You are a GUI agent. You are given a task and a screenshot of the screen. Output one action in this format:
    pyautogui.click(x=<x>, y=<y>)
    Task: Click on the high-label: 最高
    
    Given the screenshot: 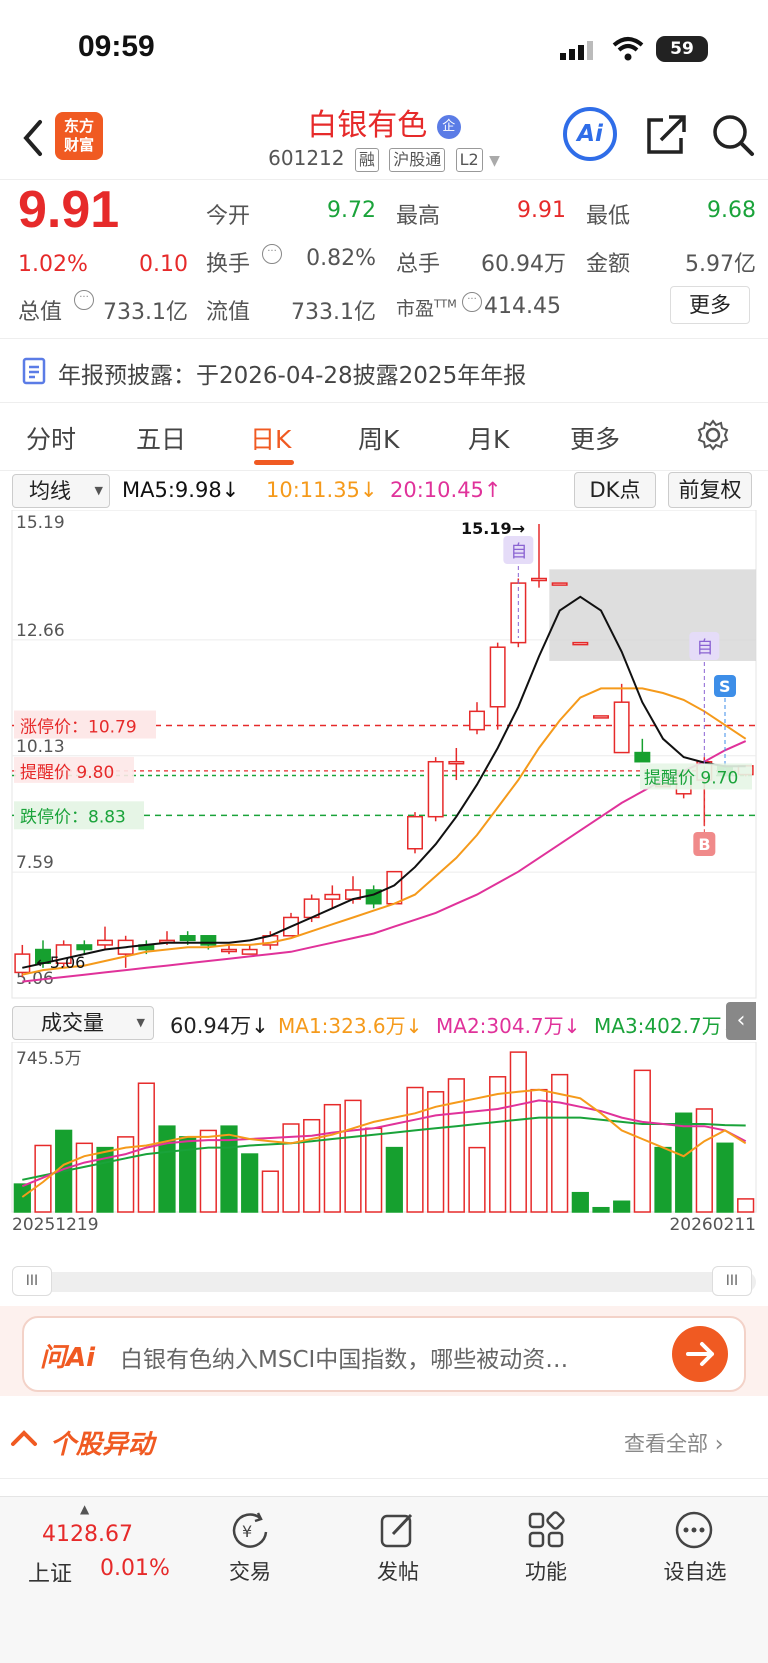 What is the action you would take?
    pyautogui.click(x=418, y=216)
    